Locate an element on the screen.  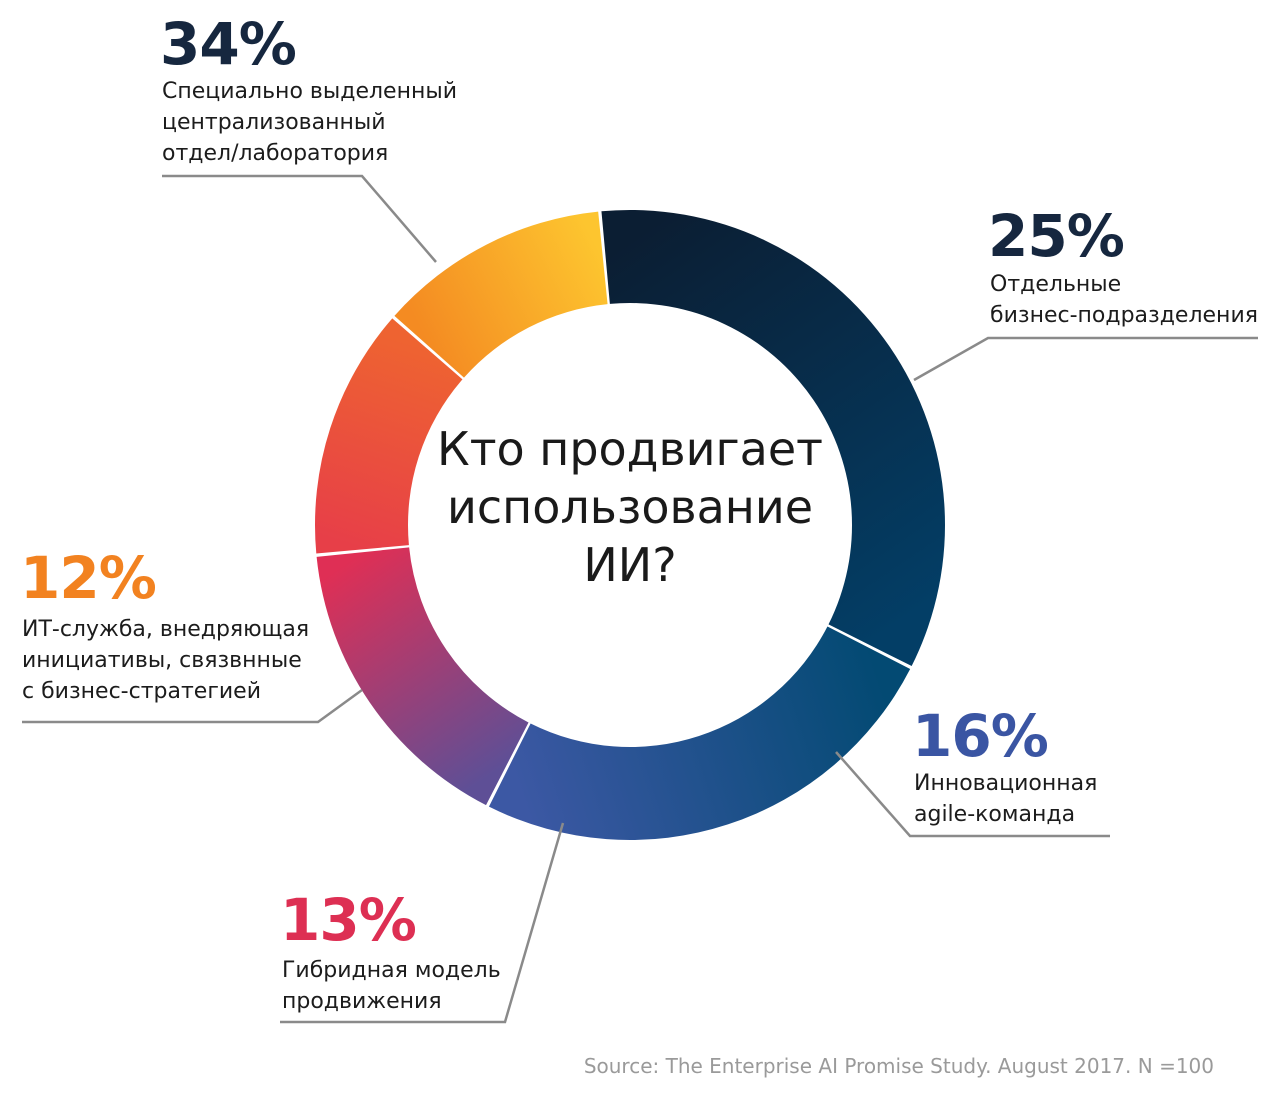
data-label-percent: 16% is located at coordinates (980, 736).